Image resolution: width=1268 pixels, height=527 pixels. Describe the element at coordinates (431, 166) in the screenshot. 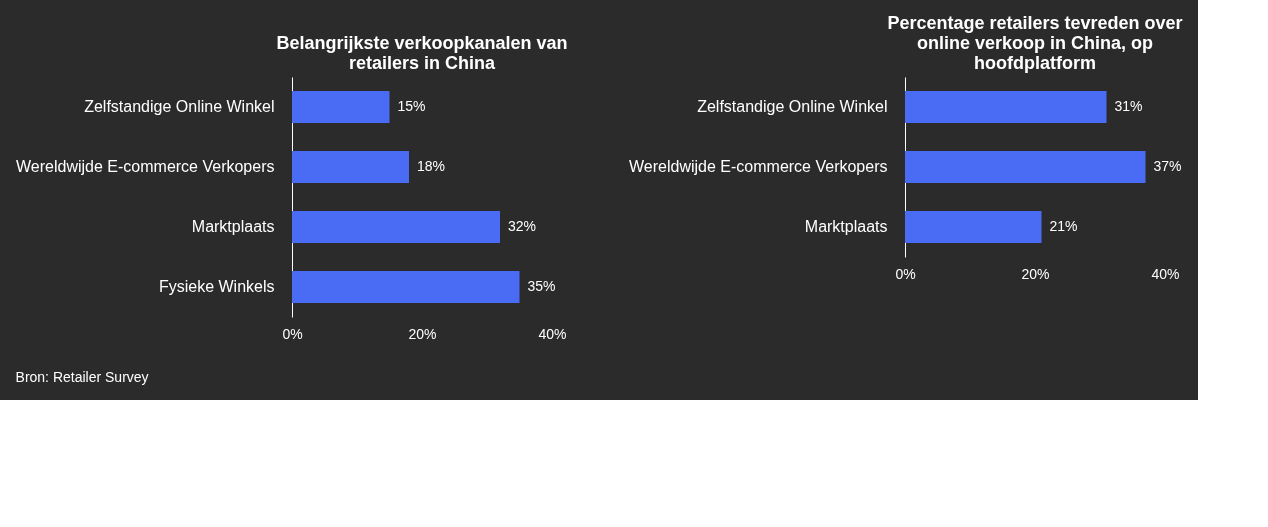

I see `data-label: 18%` at that location.